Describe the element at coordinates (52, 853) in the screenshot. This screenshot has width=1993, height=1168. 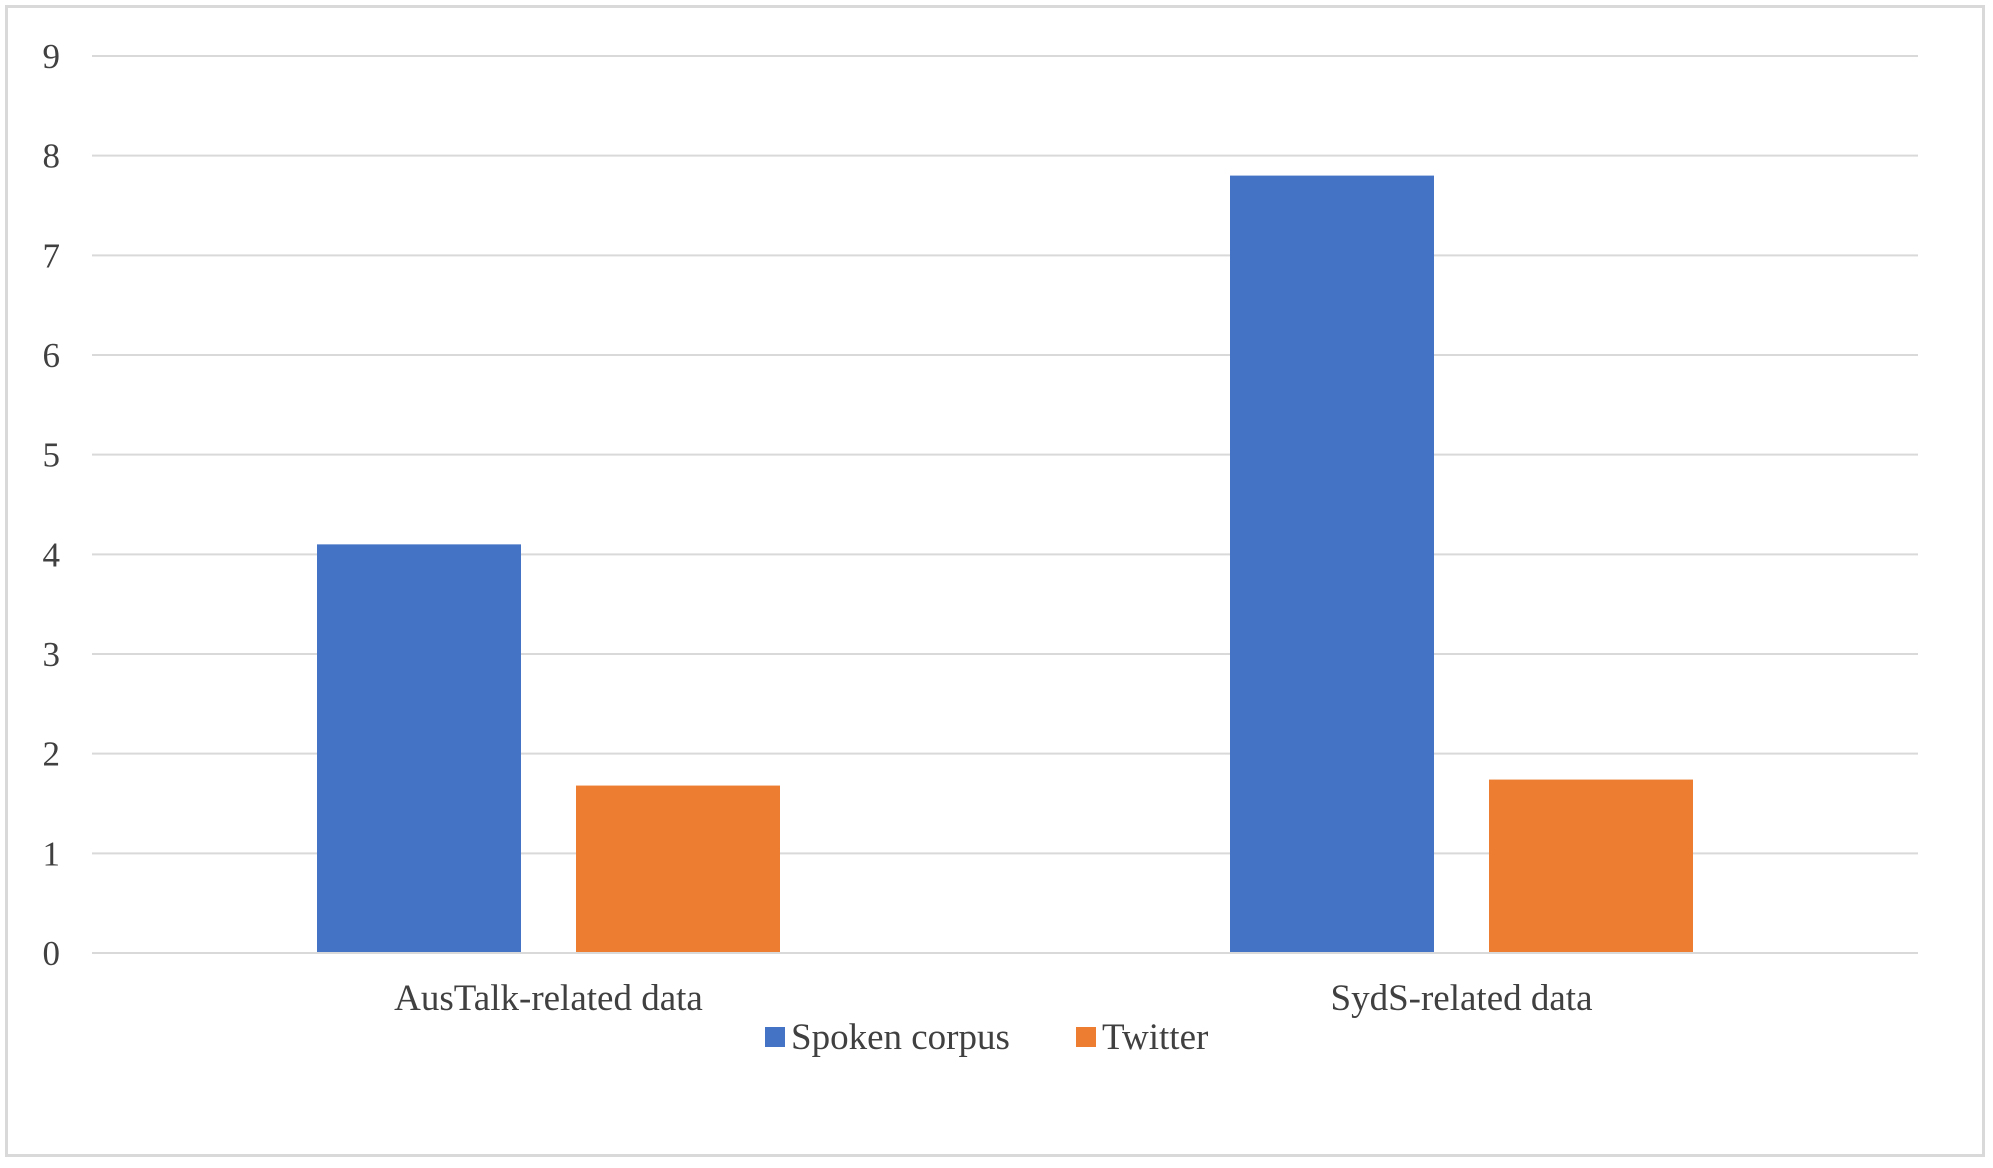
I see `y-tick-label: 1` at that location.